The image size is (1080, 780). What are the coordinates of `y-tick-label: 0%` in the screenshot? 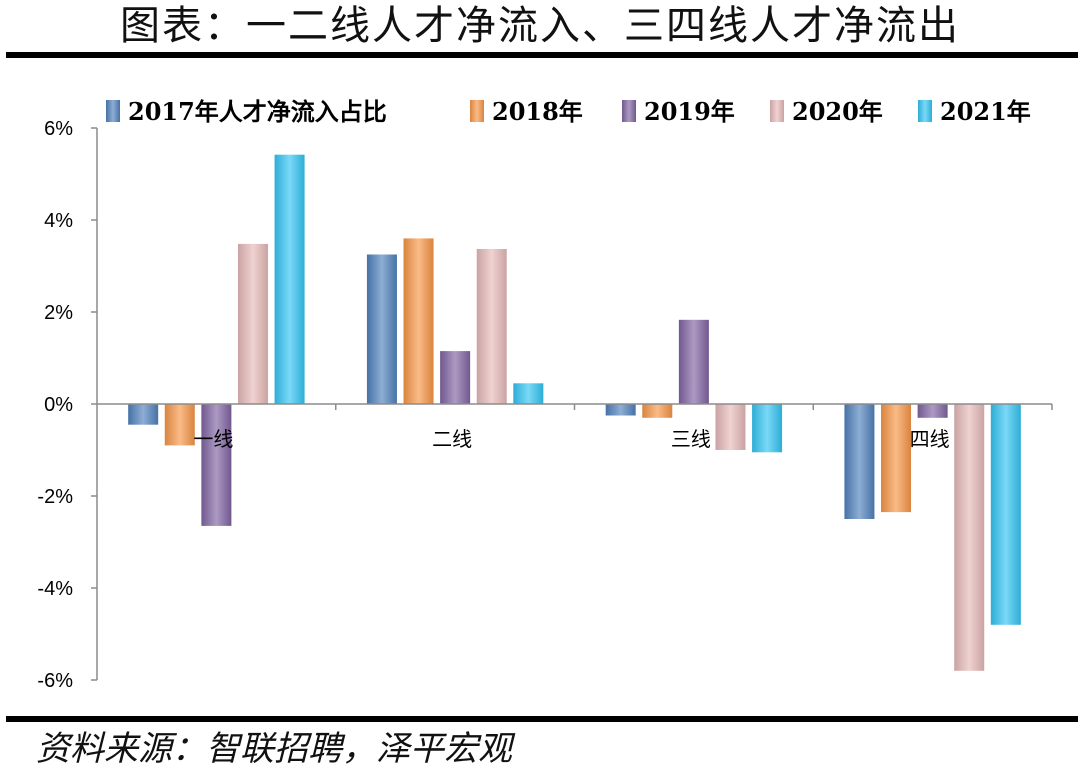 It's located at (58, 405).